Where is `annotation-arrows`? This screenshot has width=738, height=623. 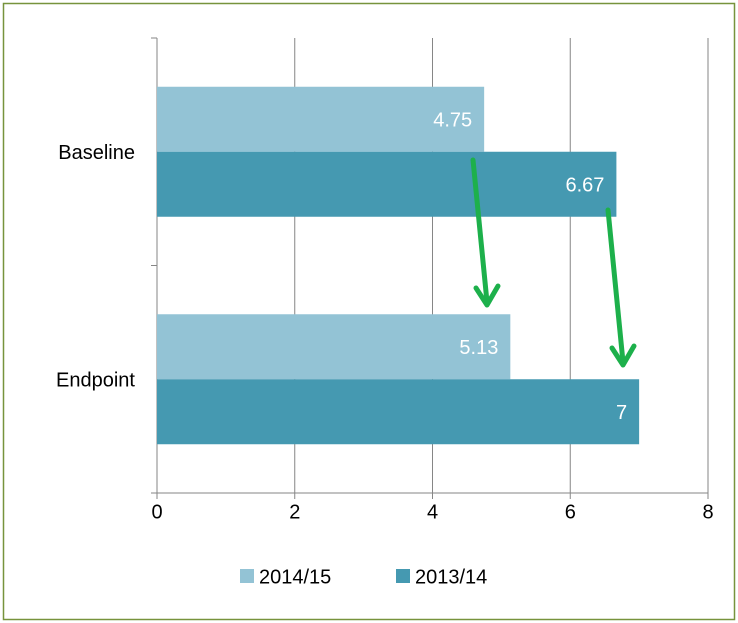 annotation-arrows is located at coordinates (553, 262).